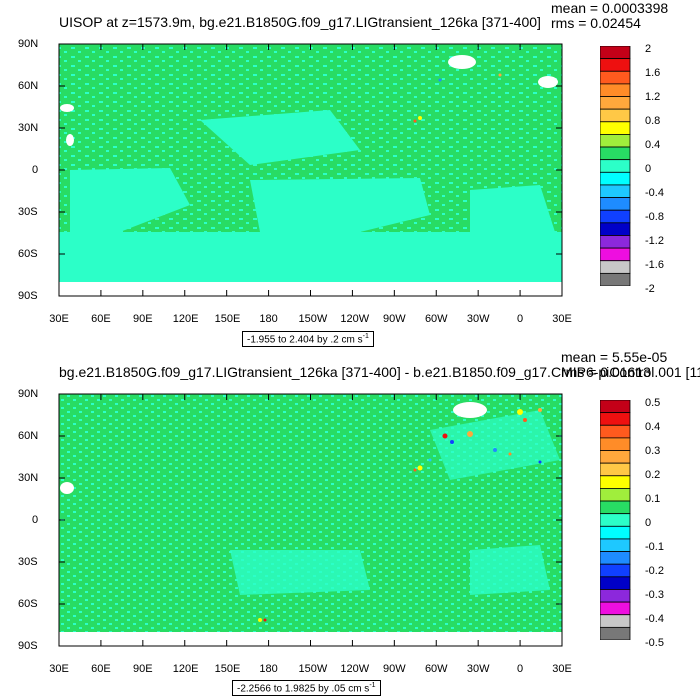 This screenshot has width=700, height=700. Describe the element at coordinates (614, 357) in the screenshot. I see `panel-2-mean: mean = 5.55e-05` at that location.